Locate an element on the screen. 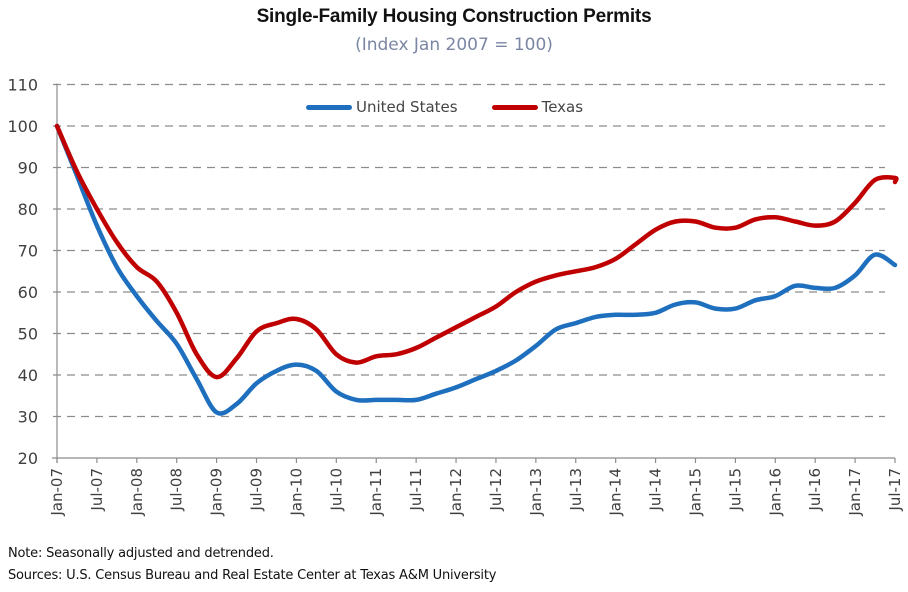  legend-item-texas: Texas is located at coordinates (537, 107).